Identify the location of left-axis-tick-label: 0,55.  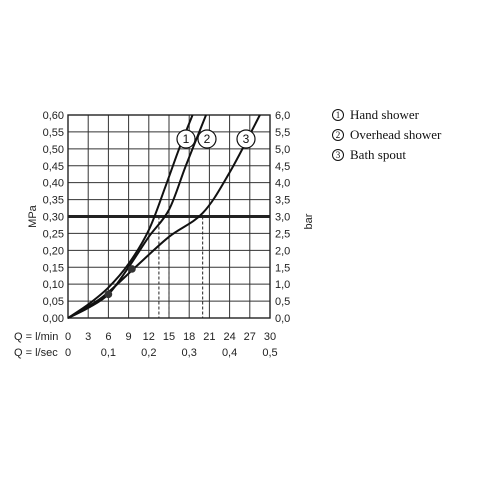
(53, 133).